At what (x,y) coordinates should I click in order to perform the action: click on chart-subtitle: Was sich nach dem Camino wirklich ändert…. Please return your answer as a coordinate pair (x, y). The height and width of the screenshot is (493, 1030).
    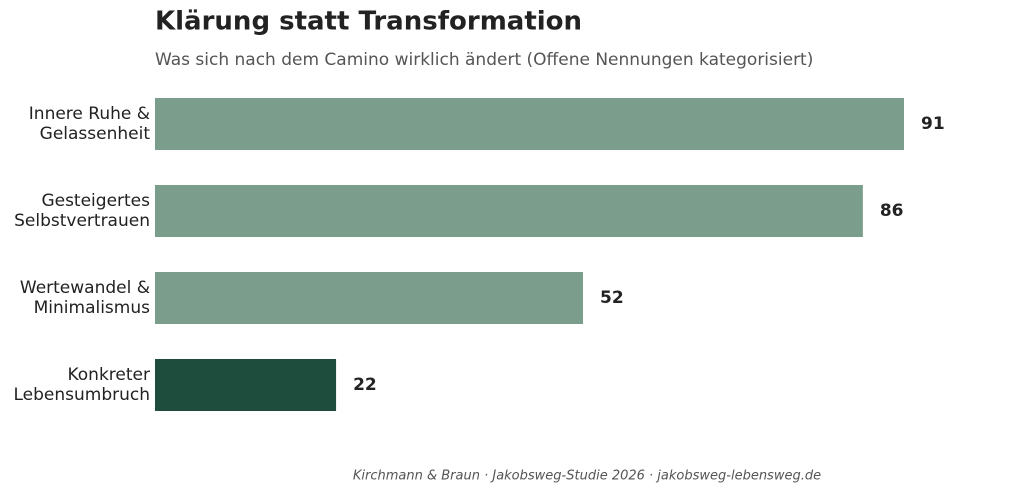
    Looking at the image, I should click on (484, 60).